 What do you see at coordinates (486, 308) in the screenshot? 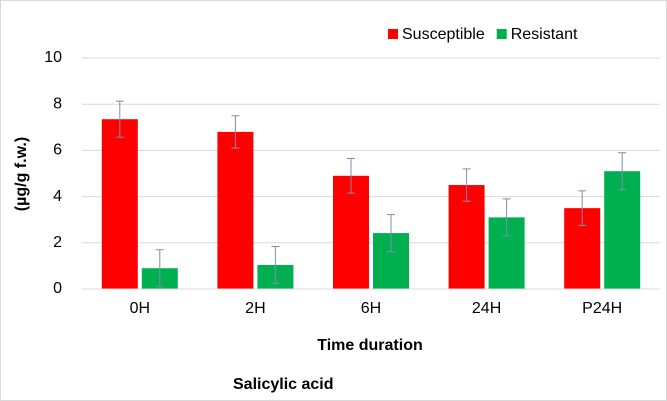
I see `x-tick-label: 24H` at bounding box center [486, 308].